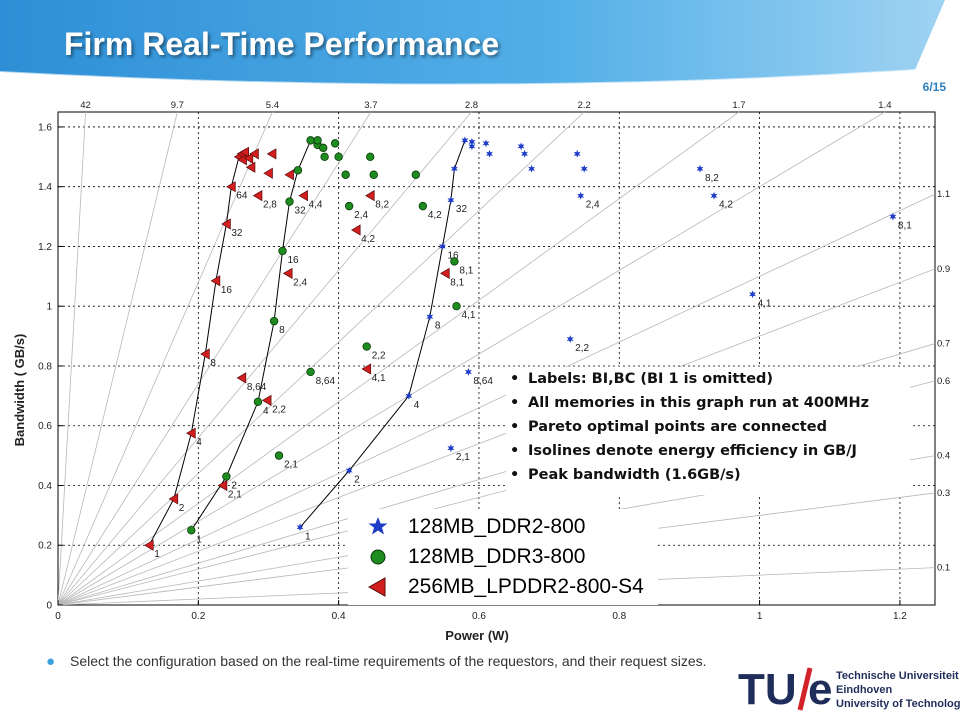  I want to click on isoline-top-label: 3.7, so click(370, 105).